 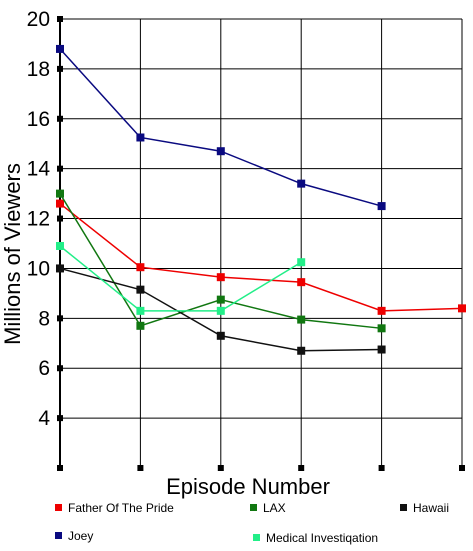 I want to click on series-line, so click(x=180, y=278).